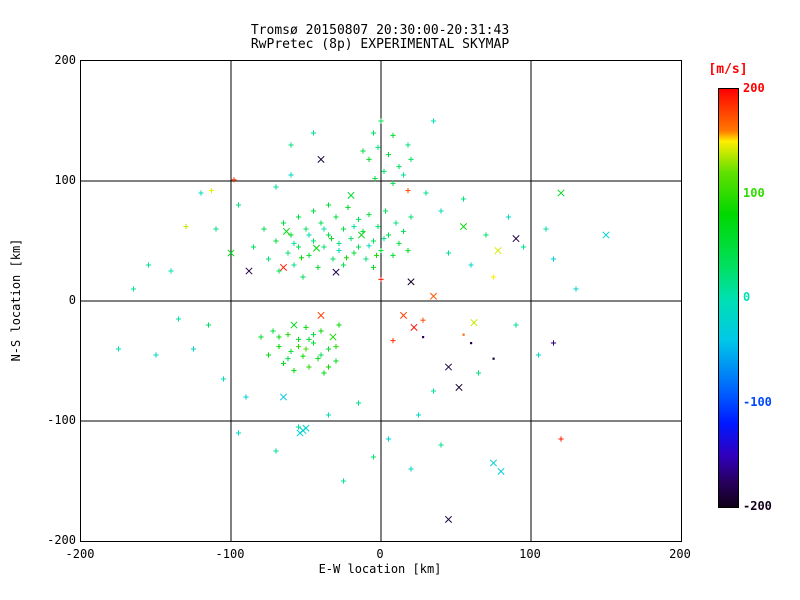 The width and height of the screenshot is (800, 600). Describe the element at coordinates (380, 30) in the screenshot. I see `chart-title-line1: Tromsø 20150807 20:30:00-20:31:43` at that location.